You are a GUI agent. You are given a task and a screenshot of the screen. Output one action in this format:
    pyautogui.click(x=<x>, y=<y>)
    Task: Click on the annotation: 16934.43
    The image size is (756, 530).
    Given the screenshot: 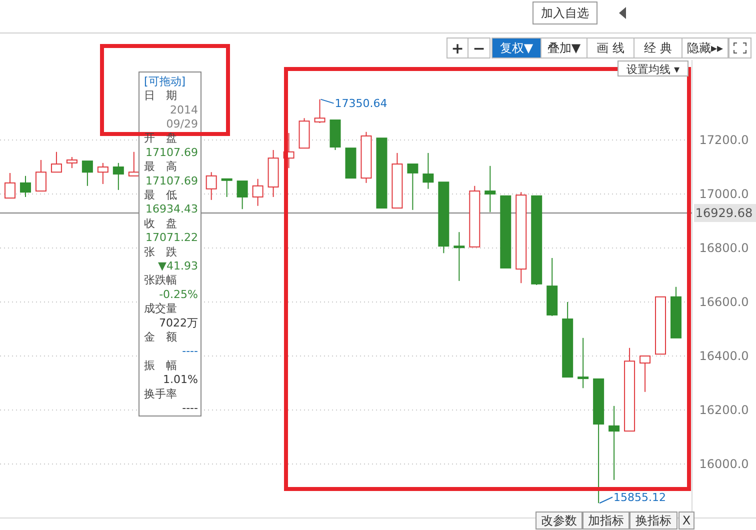 What is the action you would take?
    pyautogui.click(x=172, y=209)
    